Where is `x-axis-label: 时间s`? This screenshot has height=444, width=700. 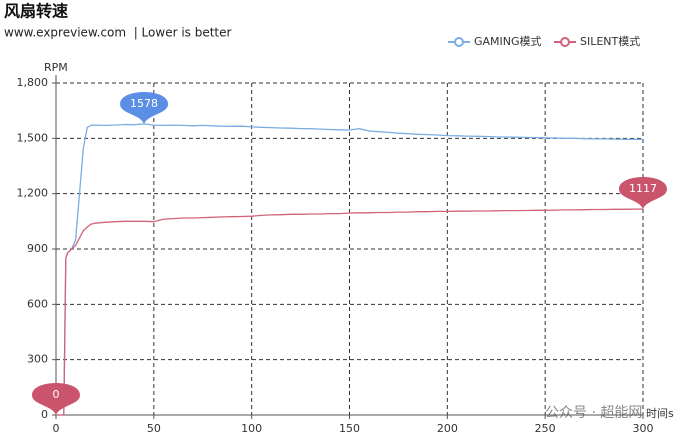
x-axis-label: 时间s is located at coordinates (660, 413).